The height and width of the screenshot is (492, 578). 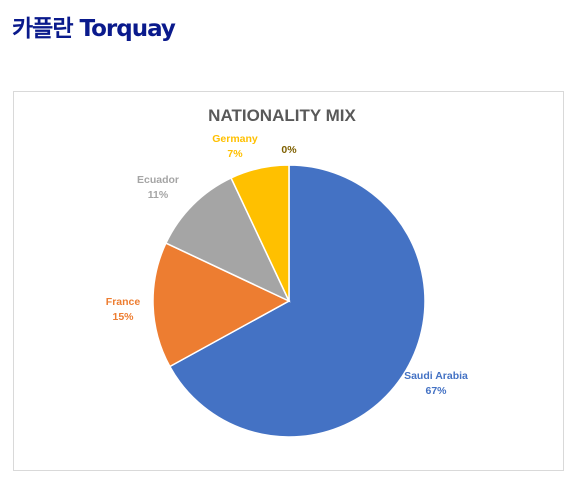 What do you see at coordinates (235, 139) in the screenshot?
I see `slice-label-name-germany: Germany` at bounding box center [235, 139].